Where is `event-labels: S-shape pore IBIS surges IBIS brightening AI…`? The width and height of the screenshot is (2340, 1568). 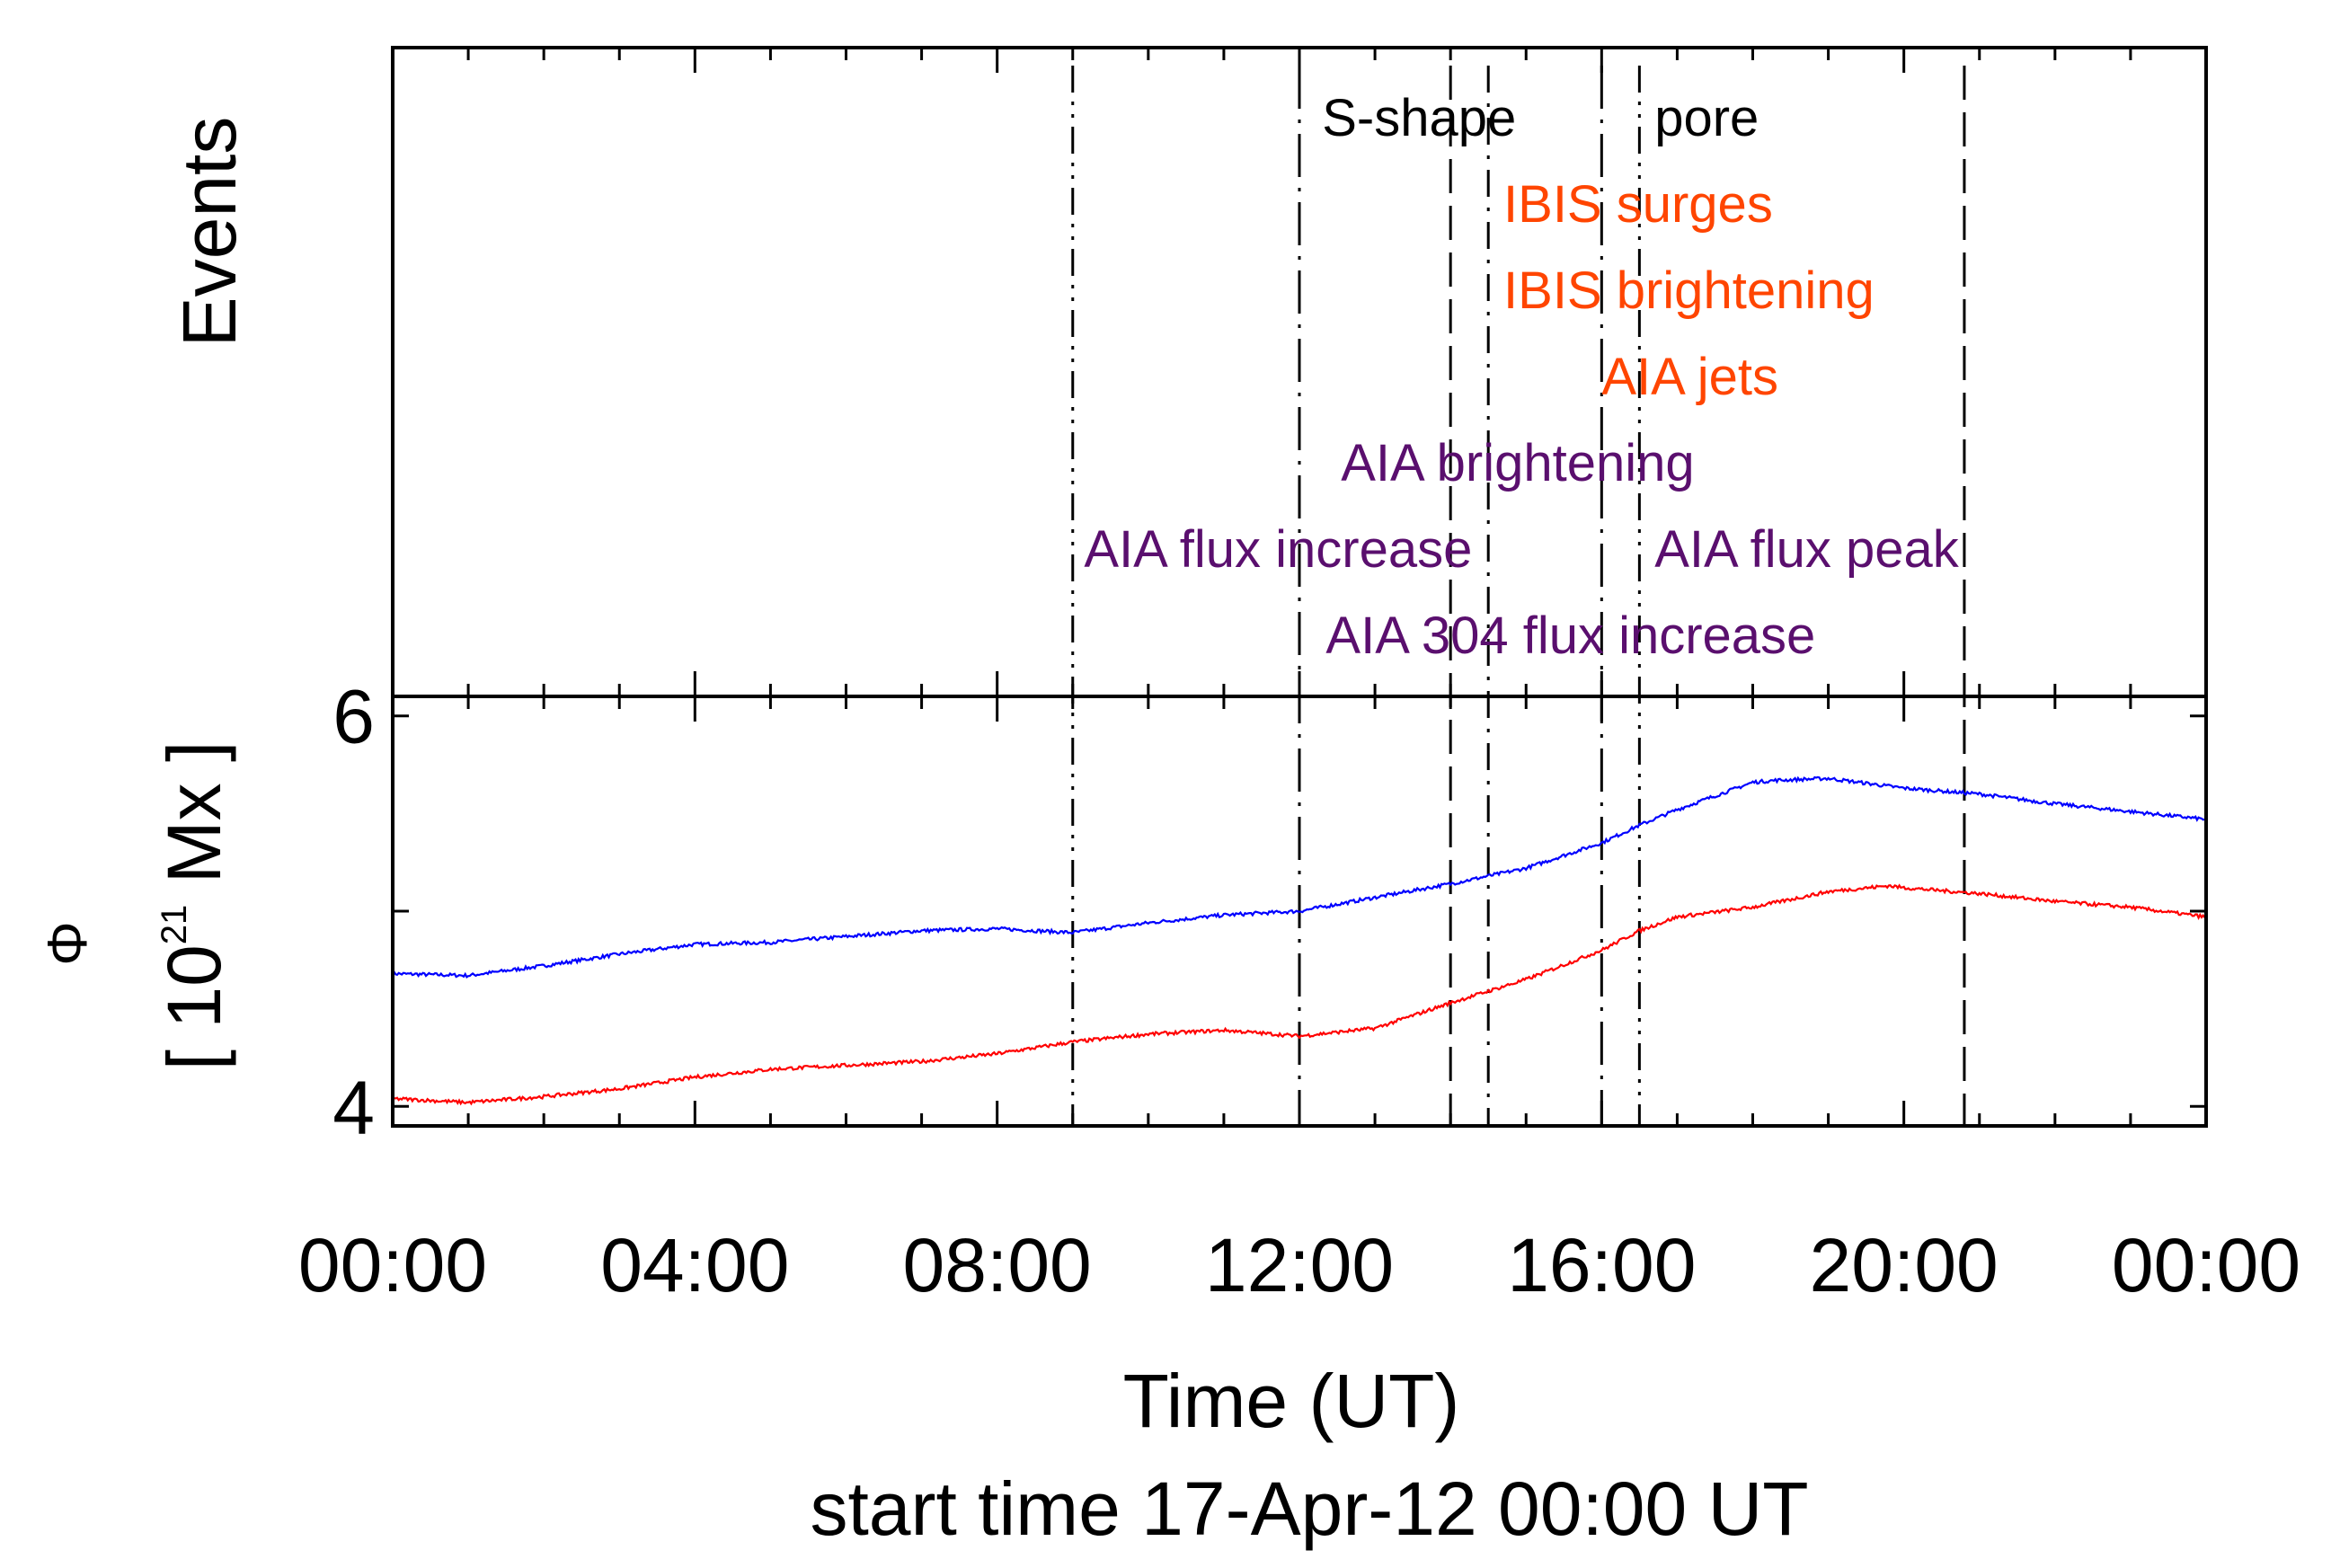 event-labels: S-shape pore IBIS surges IBIS brightening AI… is located at coordinates (1521, 377).